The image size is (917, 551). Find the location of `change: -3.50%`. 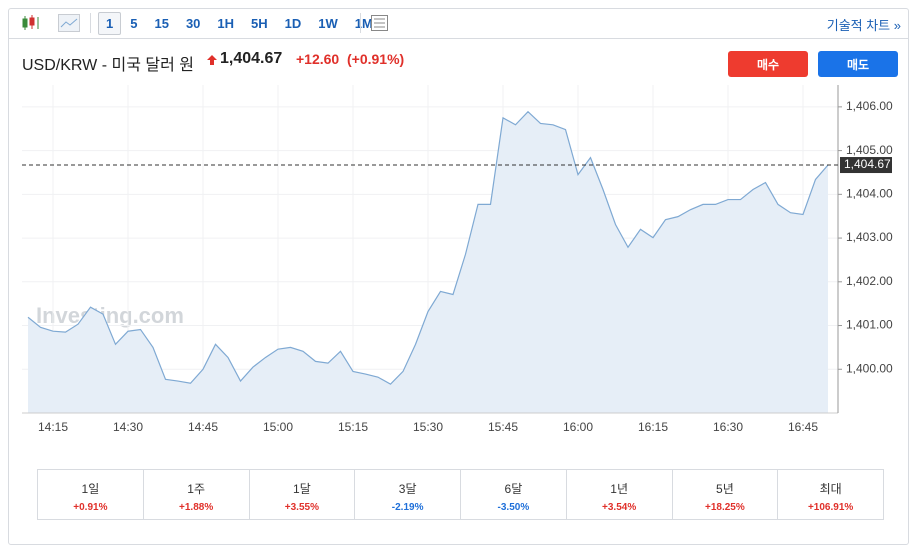

change: -3.50% is located at coordinates (513, 507).